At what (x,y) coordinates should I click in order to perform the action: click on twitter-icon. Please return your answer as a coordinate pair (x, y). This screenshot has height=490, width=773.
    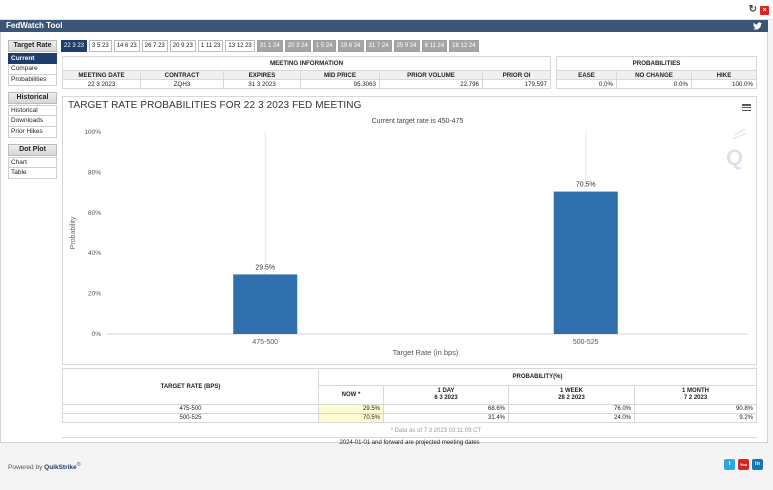
    Looking at the image, I should click on (757, 26).